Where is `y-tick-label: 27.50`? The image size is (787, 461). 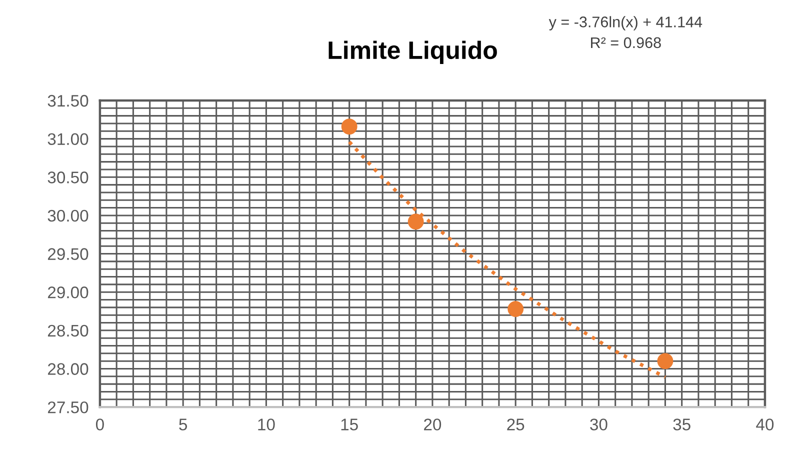 y-tick-label: 27.50 is located at coordinates (68, 407).